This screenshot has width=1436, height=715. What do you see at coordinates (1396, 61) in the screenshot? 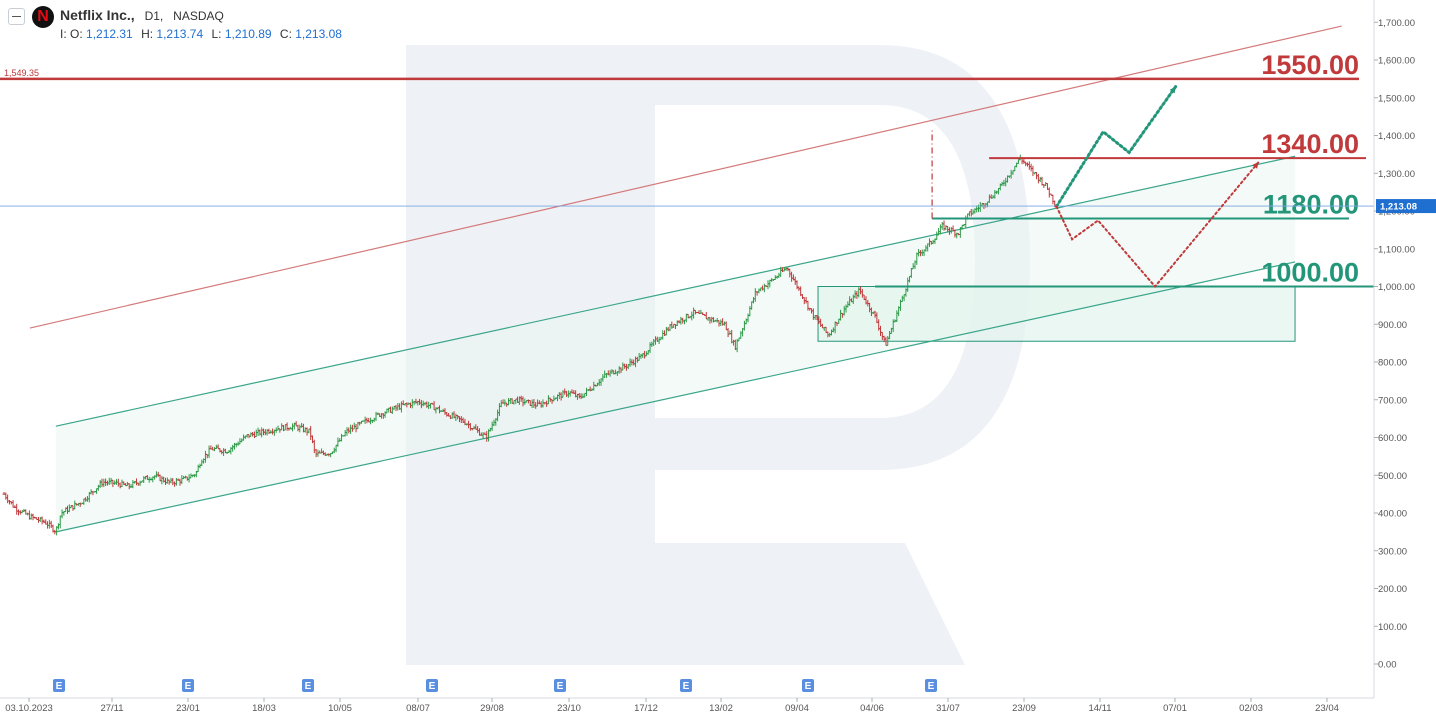
I see `y-tick-label: 1,600.00` at bounding box center [1396, 61].